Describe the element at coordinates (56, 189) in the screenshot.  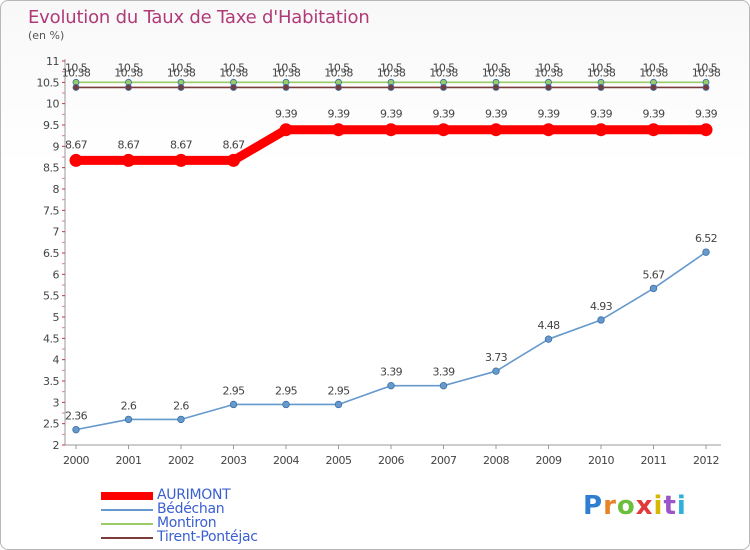
I see `y-tick-label: 8` at that location.